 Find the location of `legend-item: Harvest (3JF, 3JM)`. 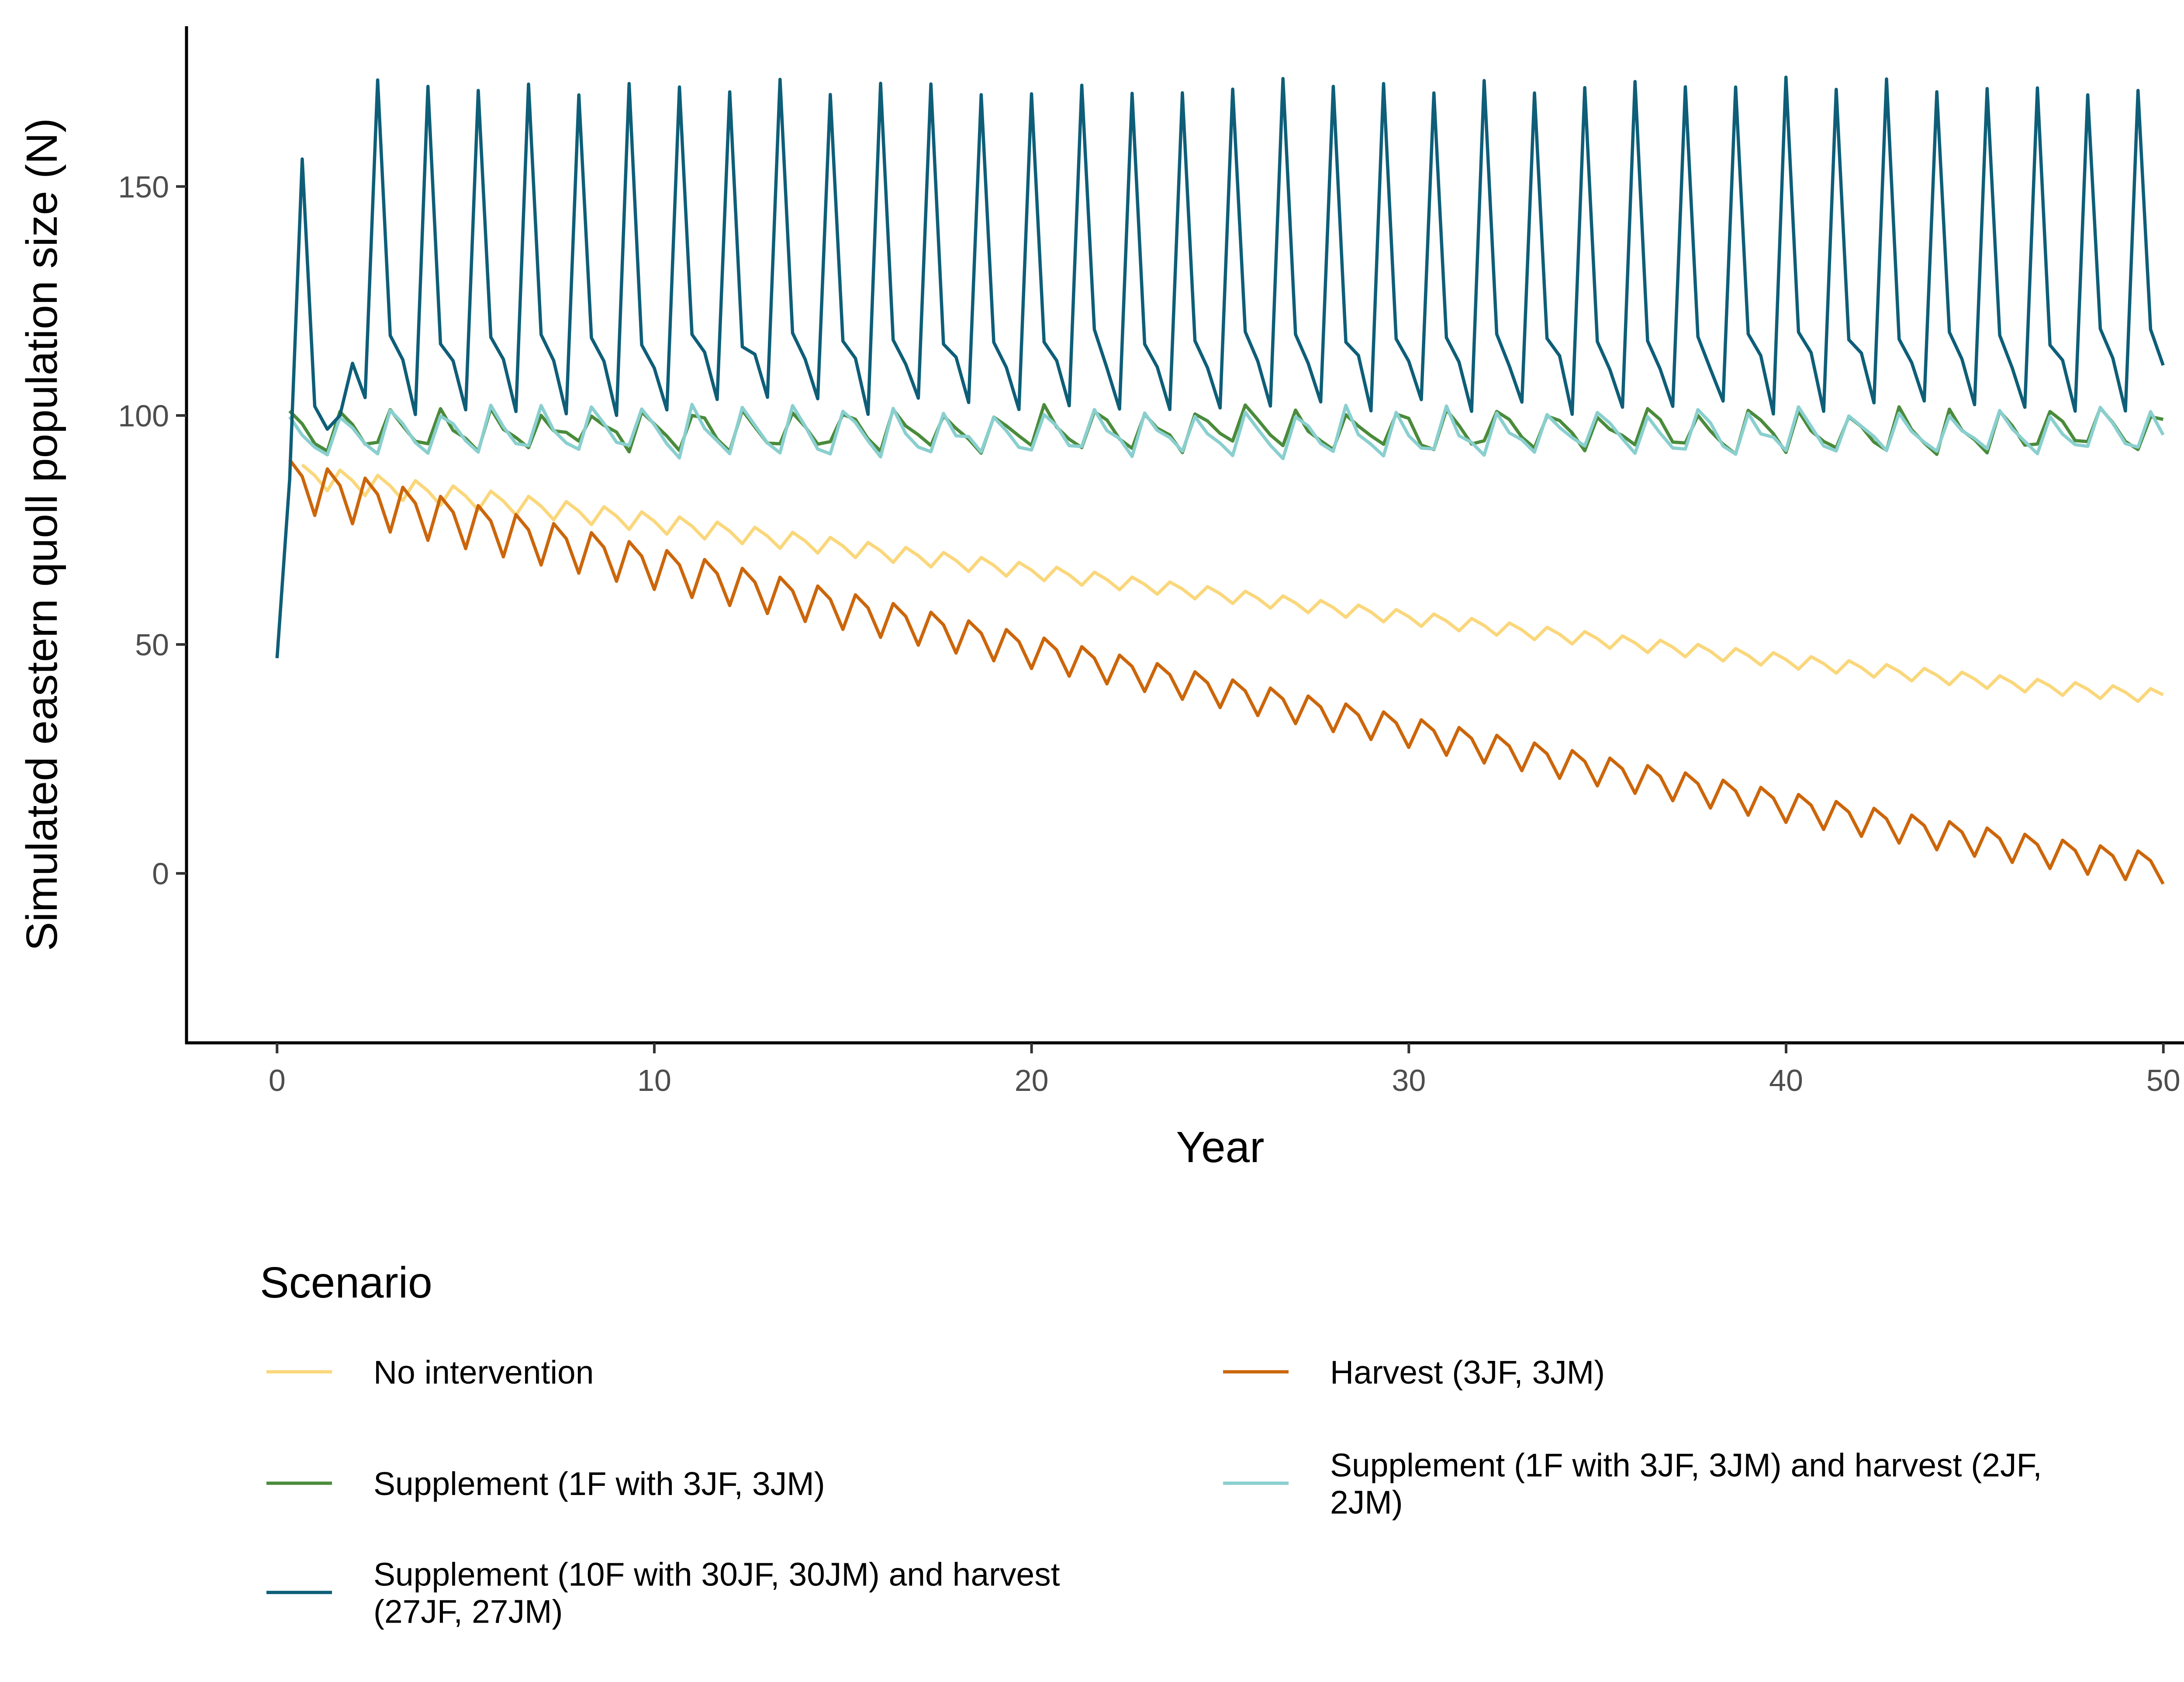

legend-item: Harvest (3JF, 3JM) is located at coordinates (1414, 1372).